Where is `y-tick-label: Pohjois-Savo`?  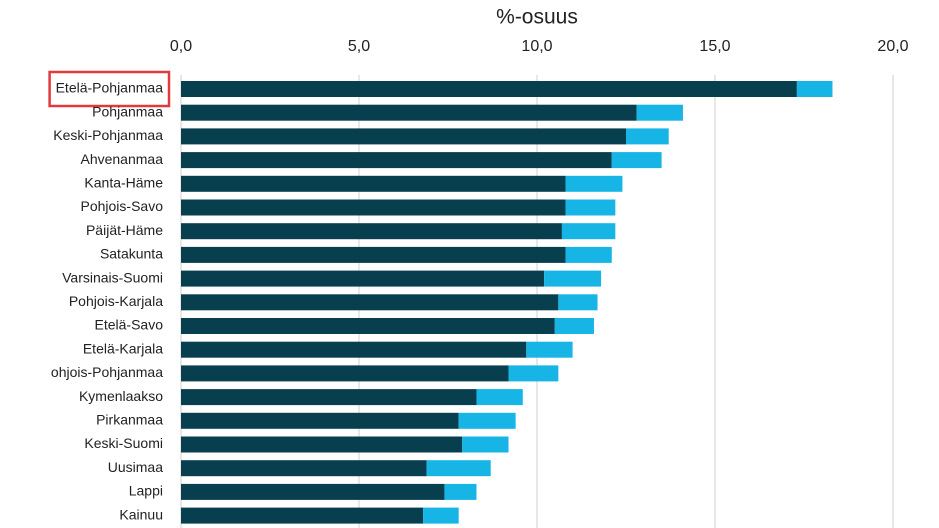 y-tick-label: Pohjois-Savo is located at coordinates (122, 206).